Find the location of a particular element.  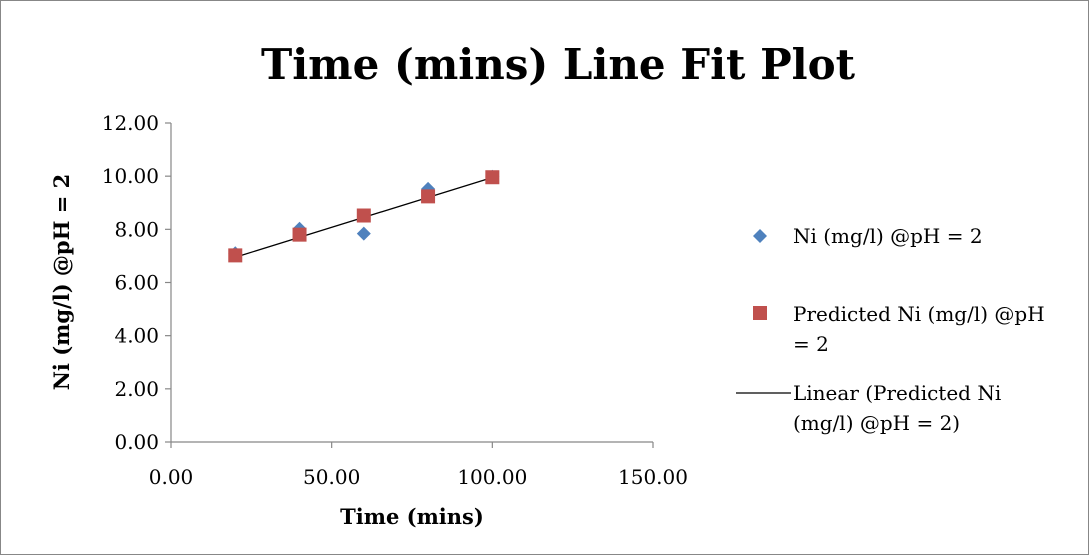

legend-label: (mg/l) @pH = 2) is located at coordinates (876, 423).